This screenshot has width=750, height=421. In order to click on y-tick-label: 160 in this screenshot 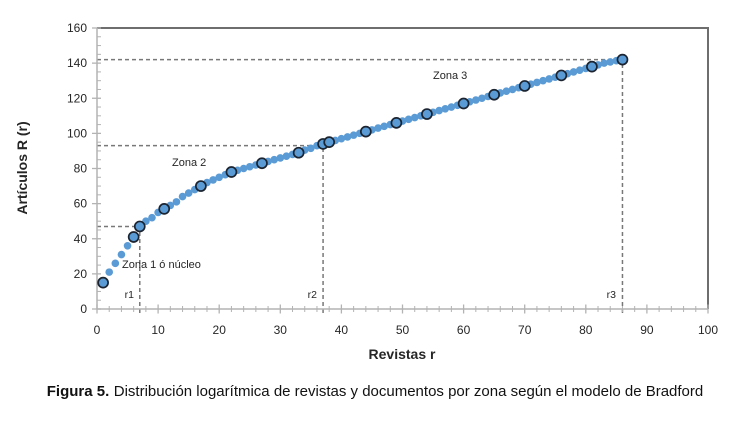, I will do `click(77, 28)`.